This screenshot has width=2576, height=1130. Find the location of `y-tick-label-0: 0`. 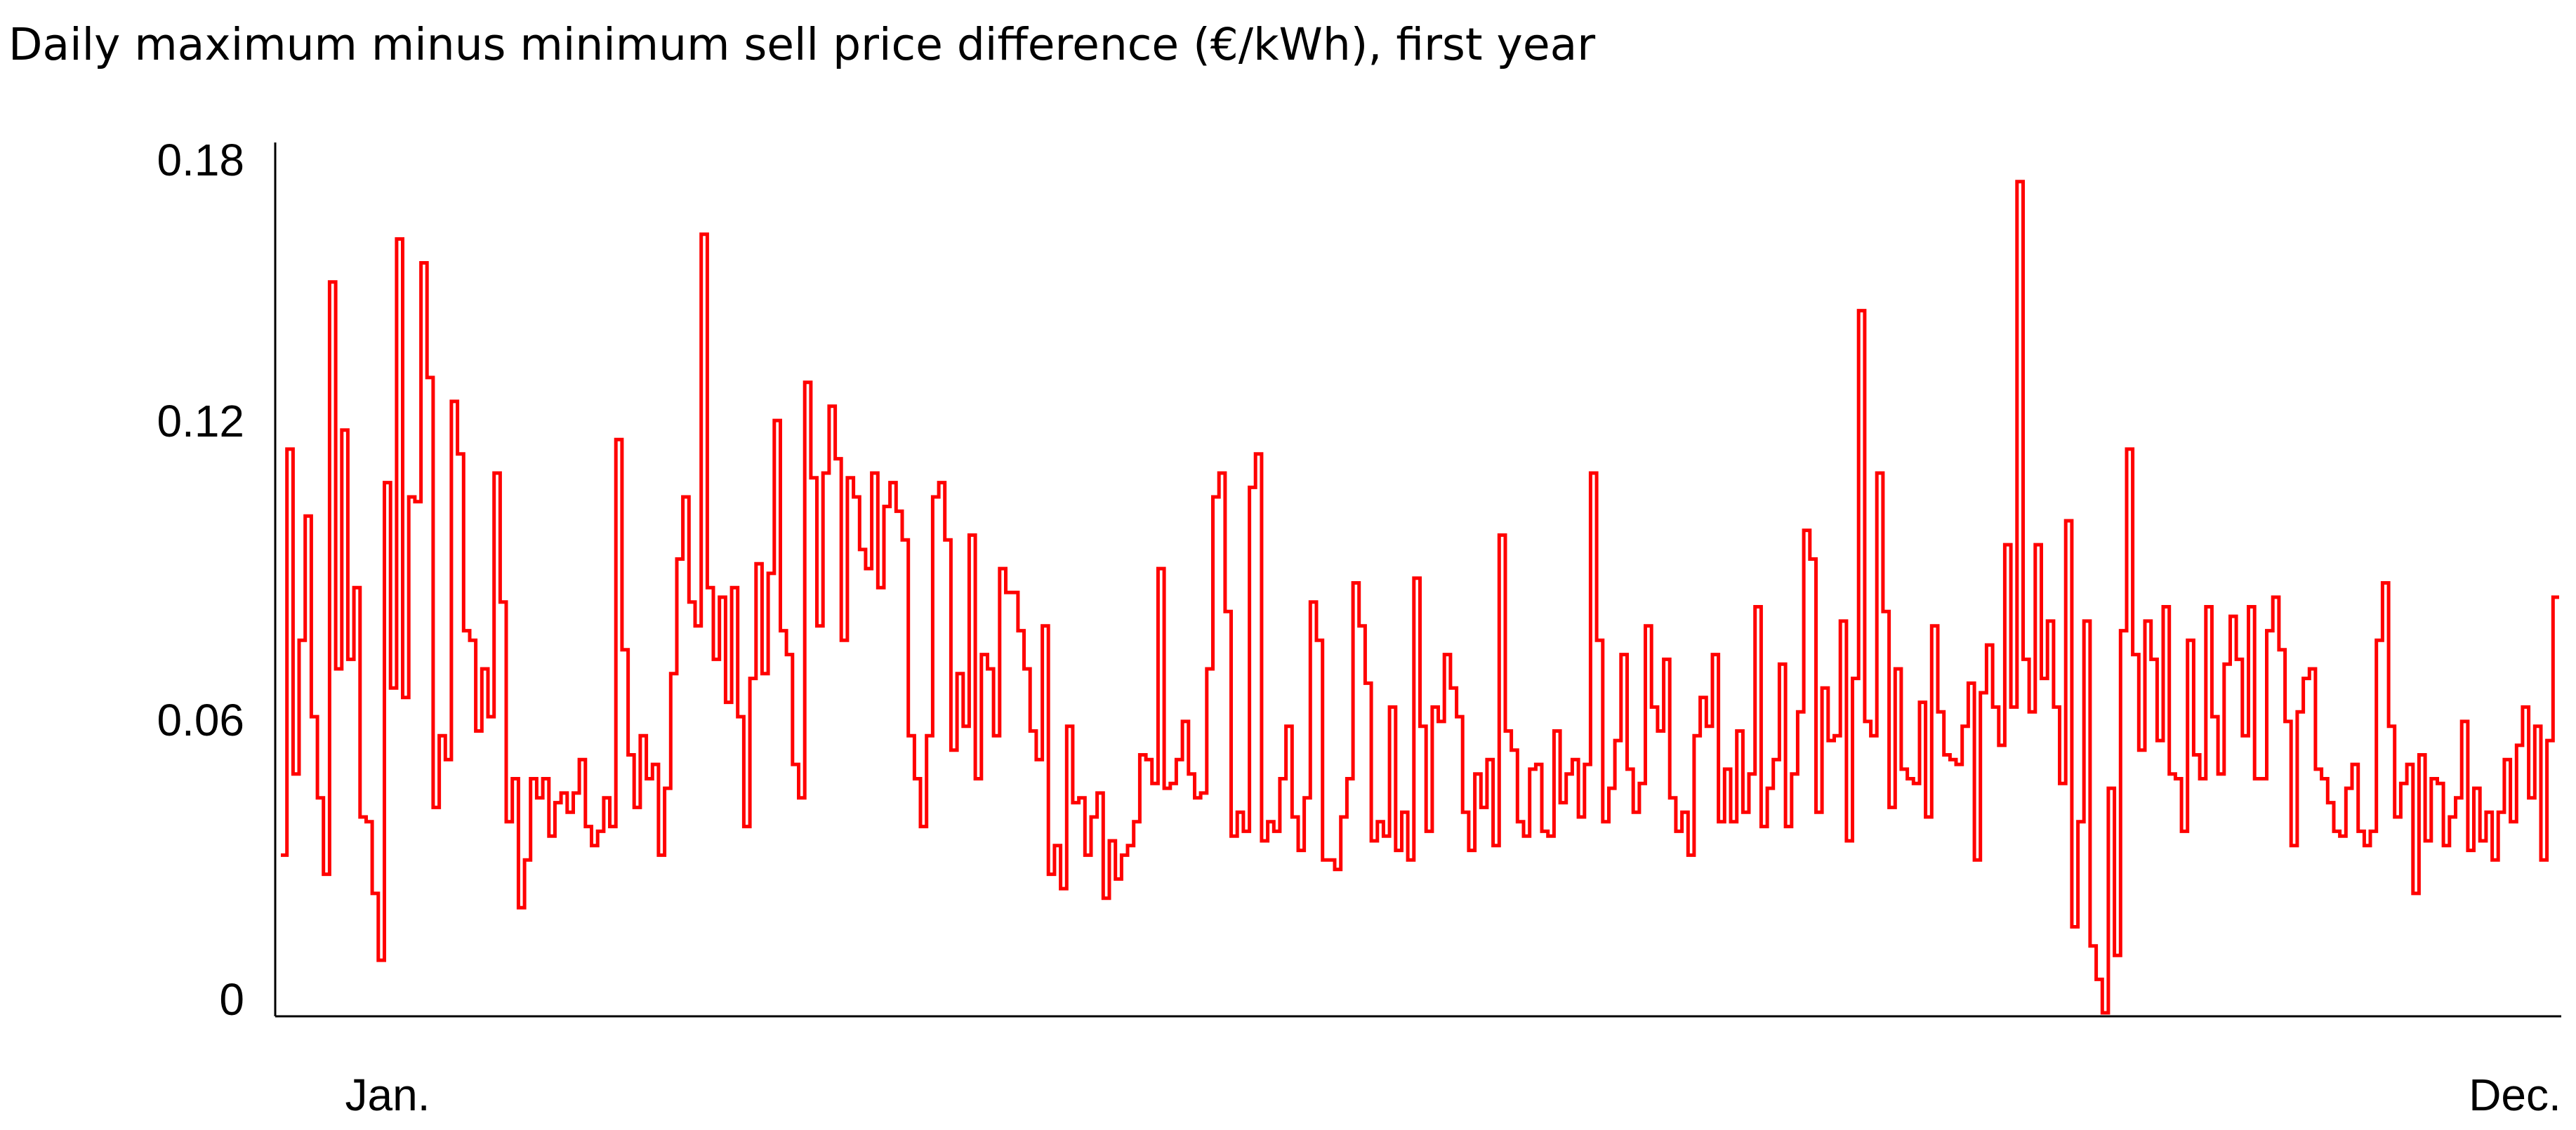

y-tick-label-0: 0 is located at coordinates (231, 999).